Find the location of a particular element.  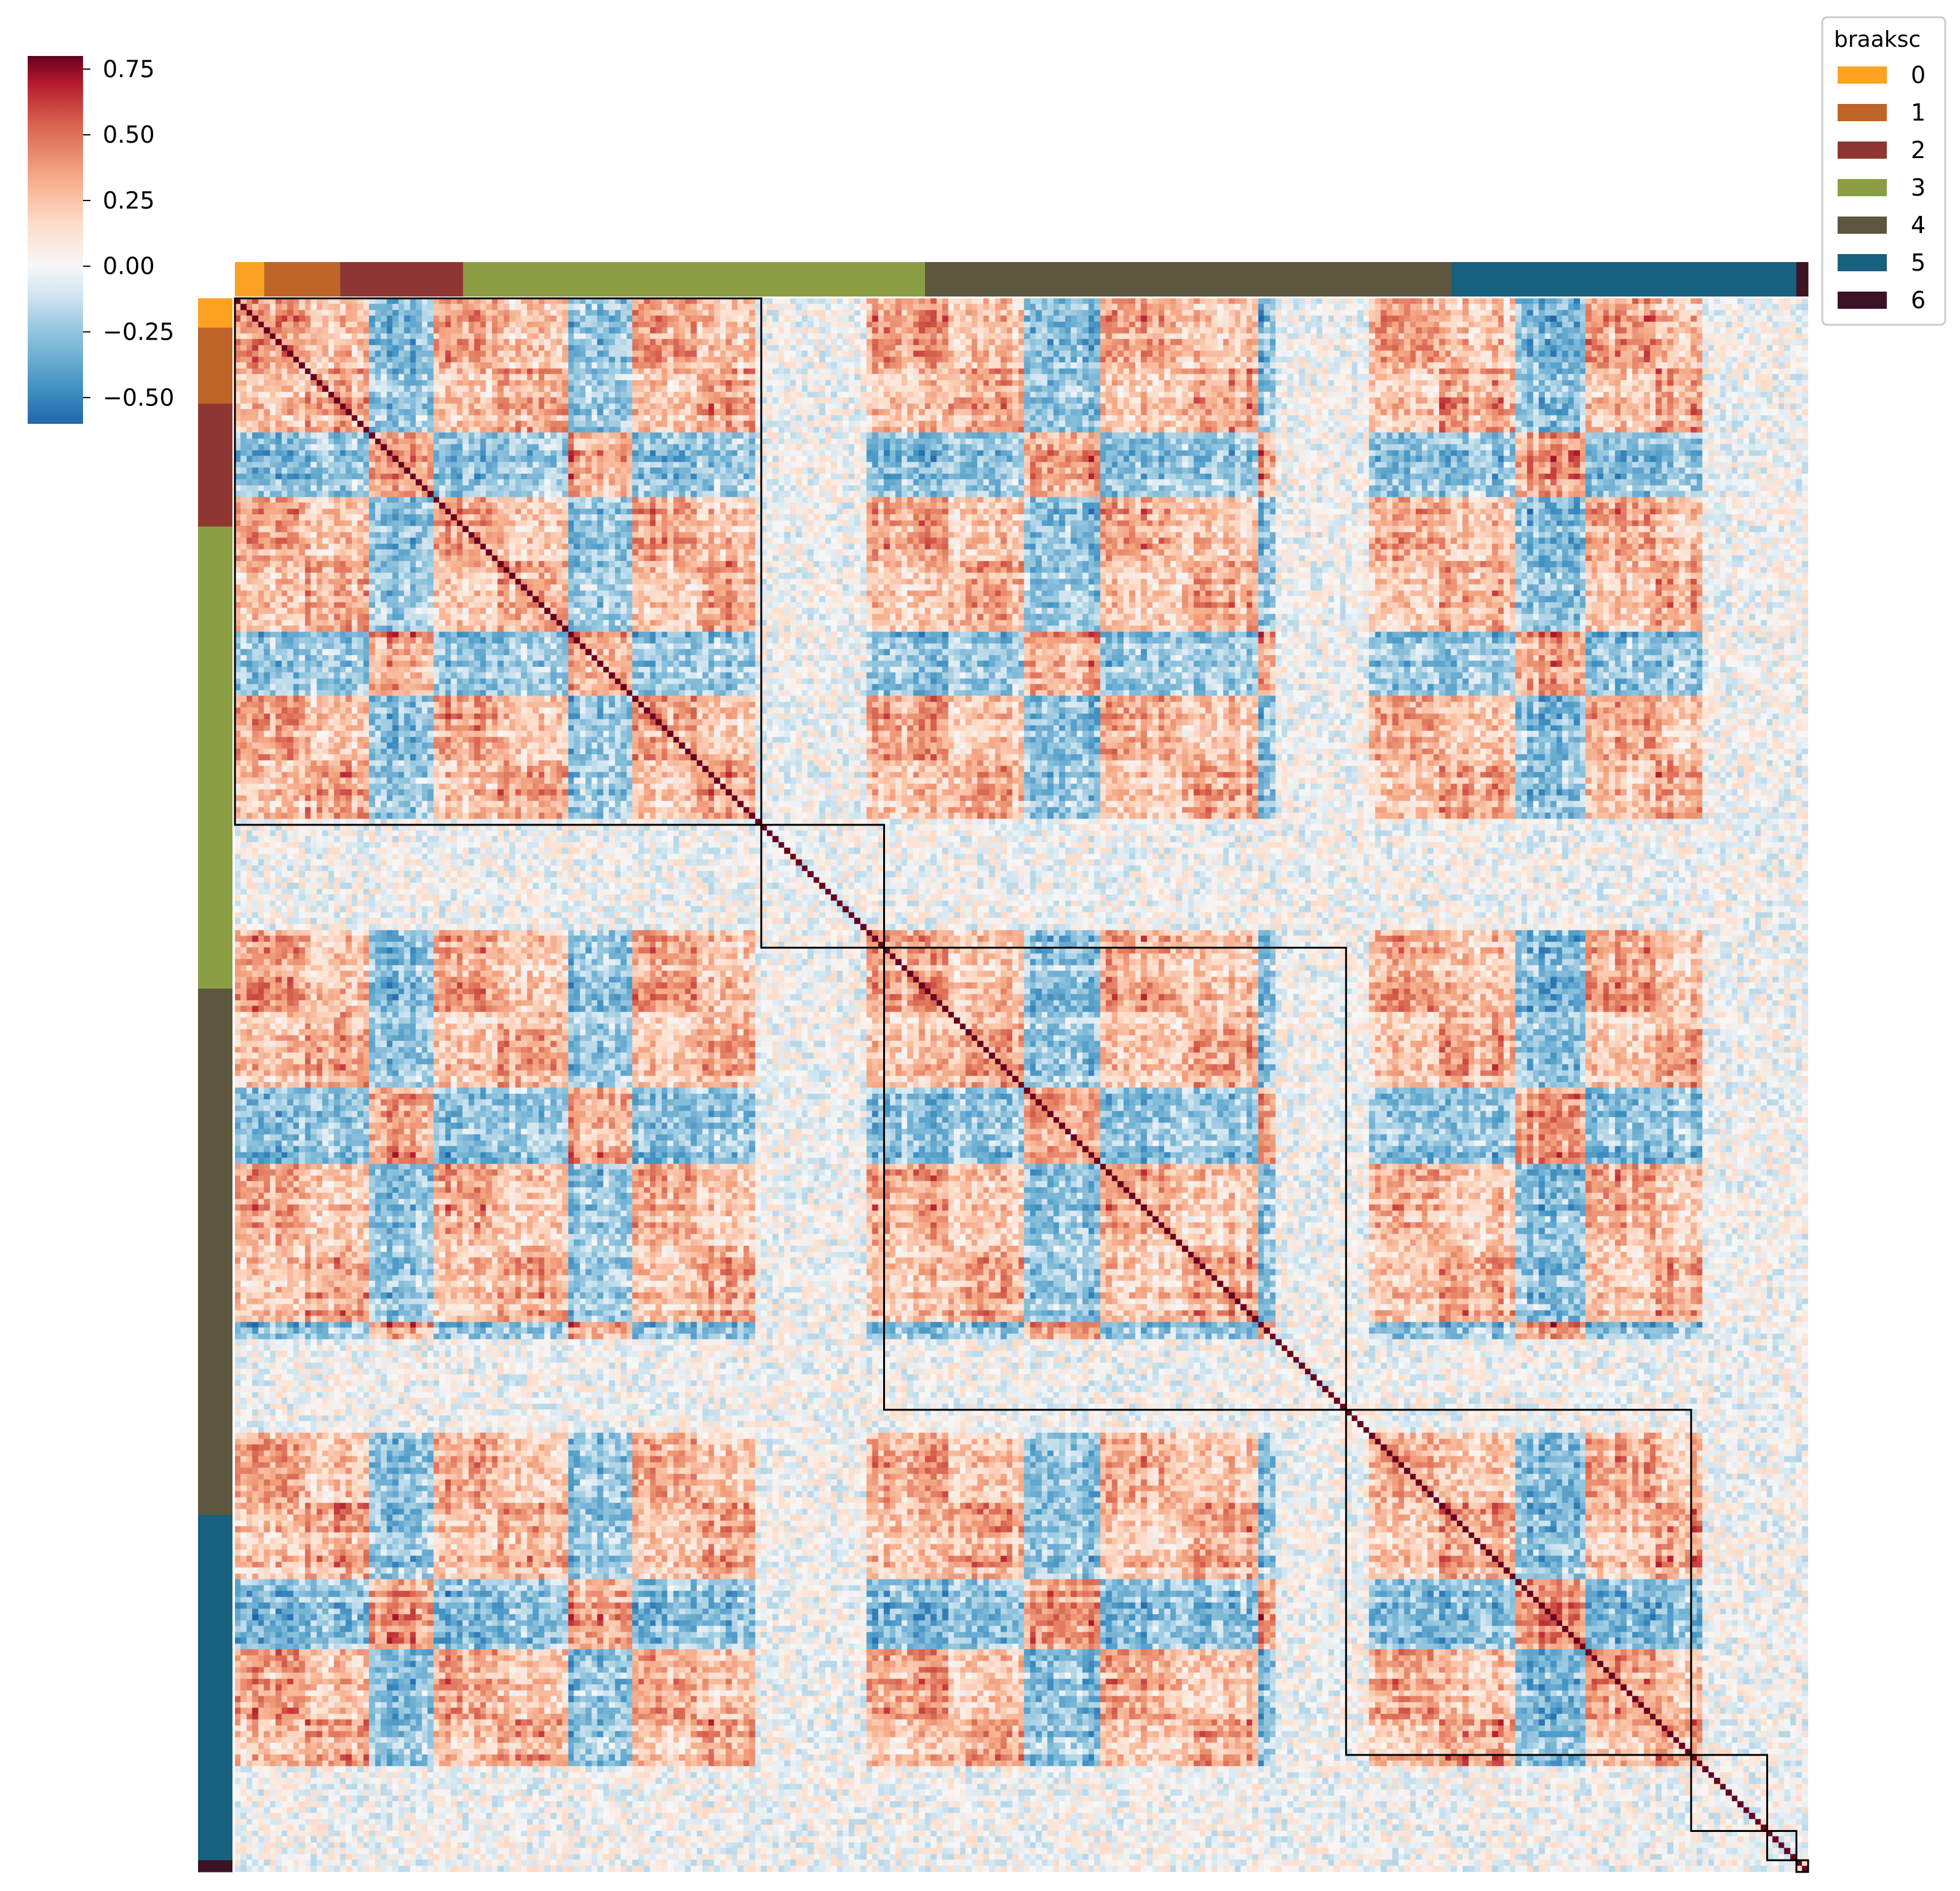

colorbar-gradient is located at coordinates (55, 240).